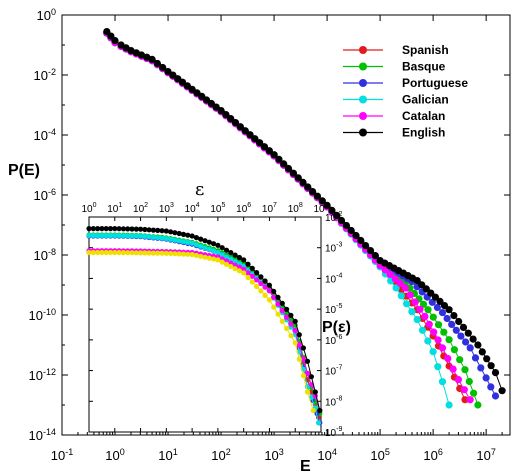  Describe the element at coordinates (333, 217) in the screenshot. I see `inset-y-tick-label: 10⁻²` at that location.